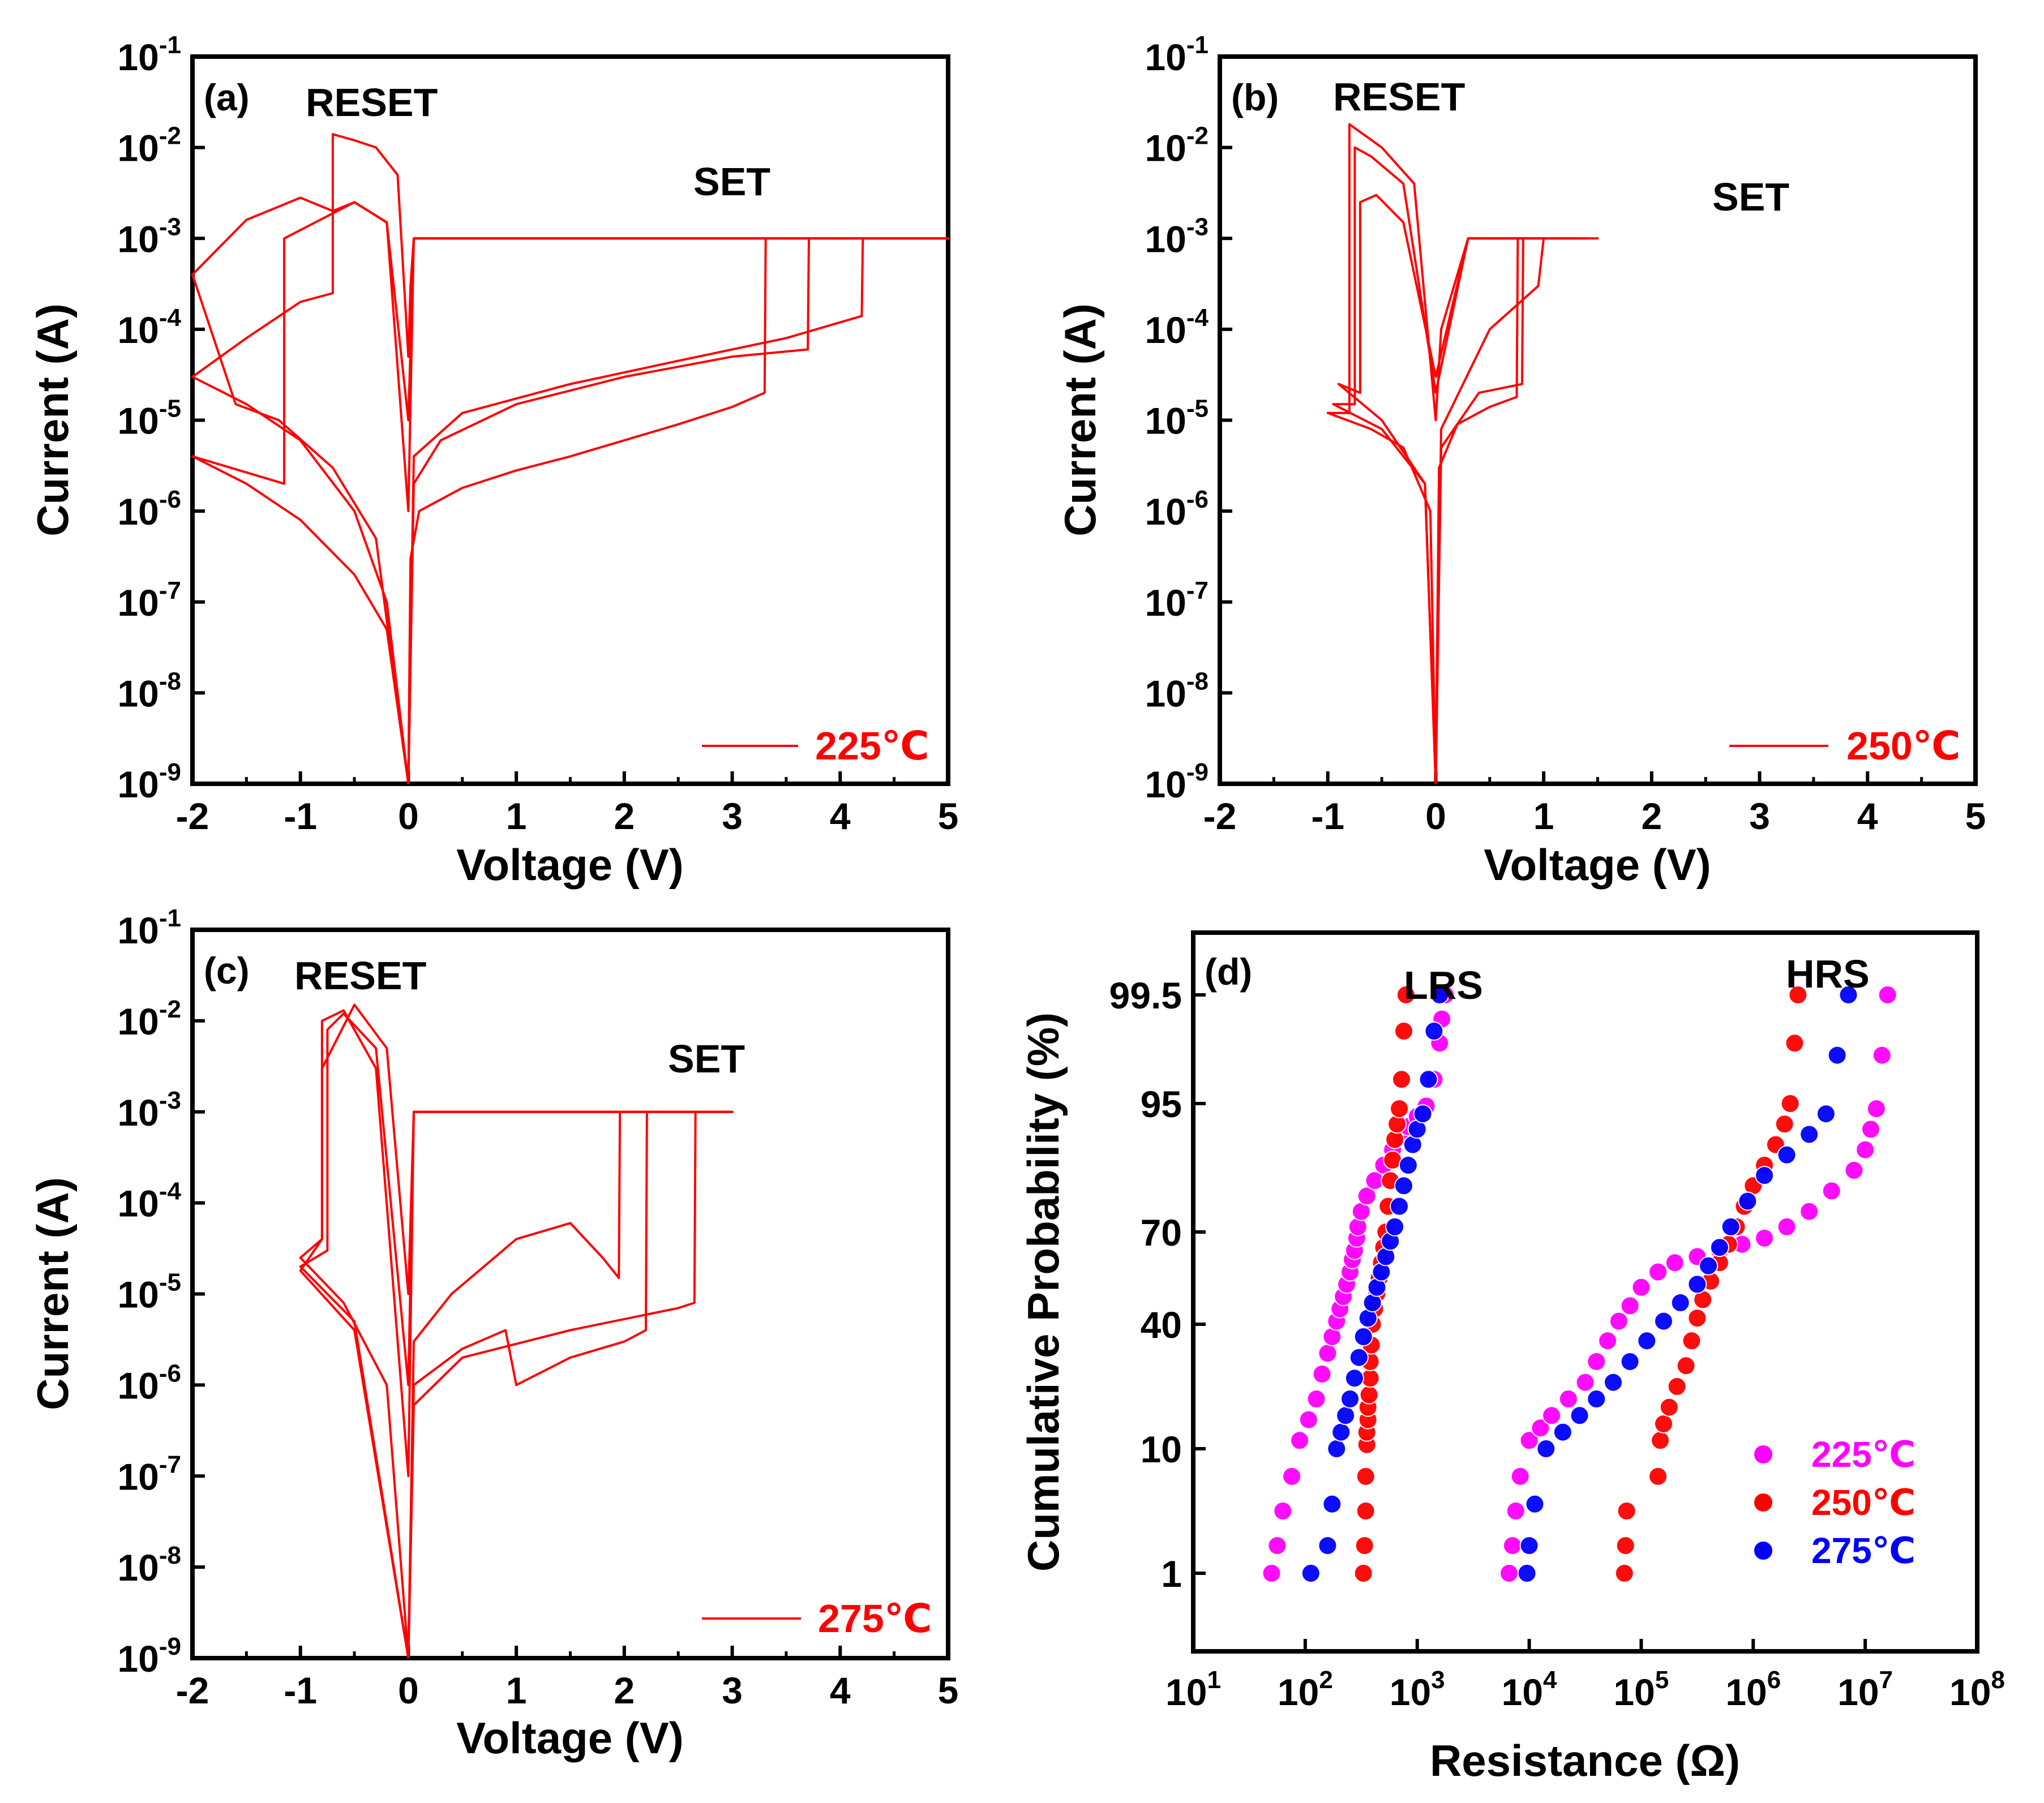  What do you see at coordinates (149, 781) in the screenshot?
I see `y-tick-label: 10-9` at bounding box center [149, 781].